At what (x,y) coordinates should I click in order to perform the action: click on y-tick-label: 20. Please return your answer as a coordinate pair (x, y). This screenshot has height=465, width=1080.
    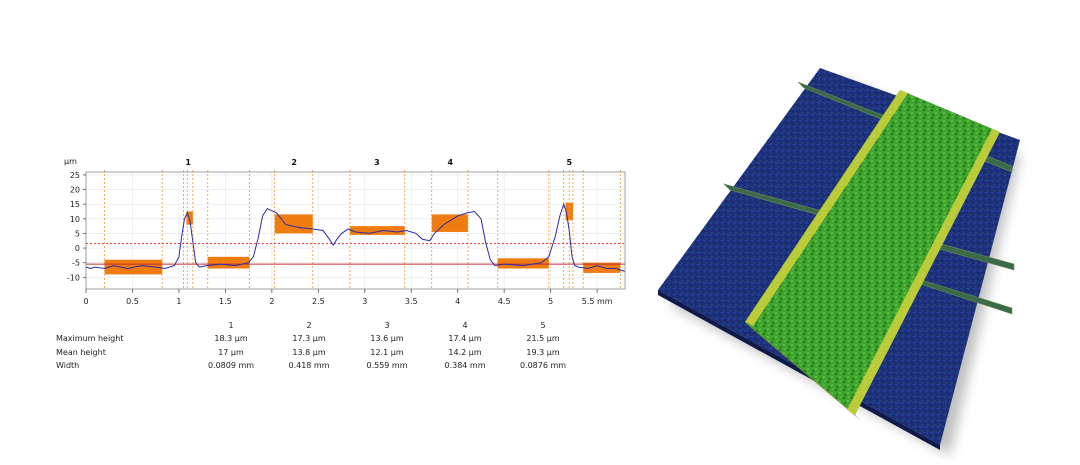
    Looking at the image, I should click on (75, 190).